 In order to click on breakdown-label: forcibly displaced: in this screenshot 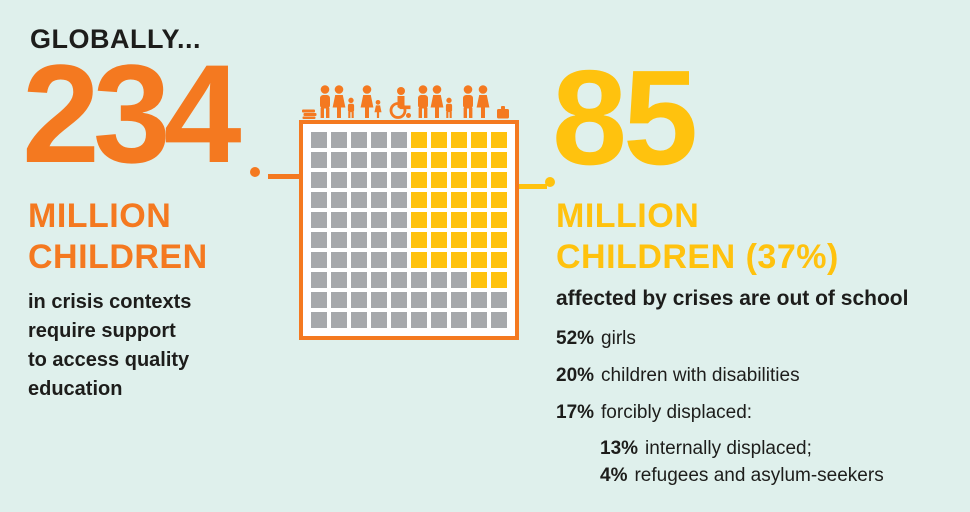, I will do `click(677, 412)`.